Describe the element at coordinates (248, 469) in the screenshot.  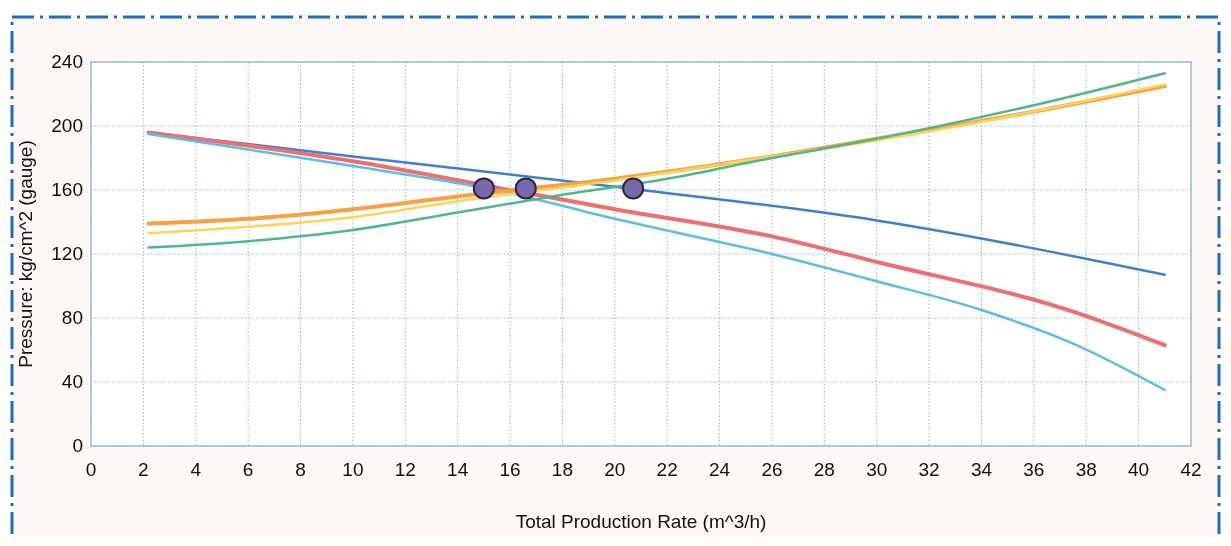
I see `x-tick-label: 6` at that location.